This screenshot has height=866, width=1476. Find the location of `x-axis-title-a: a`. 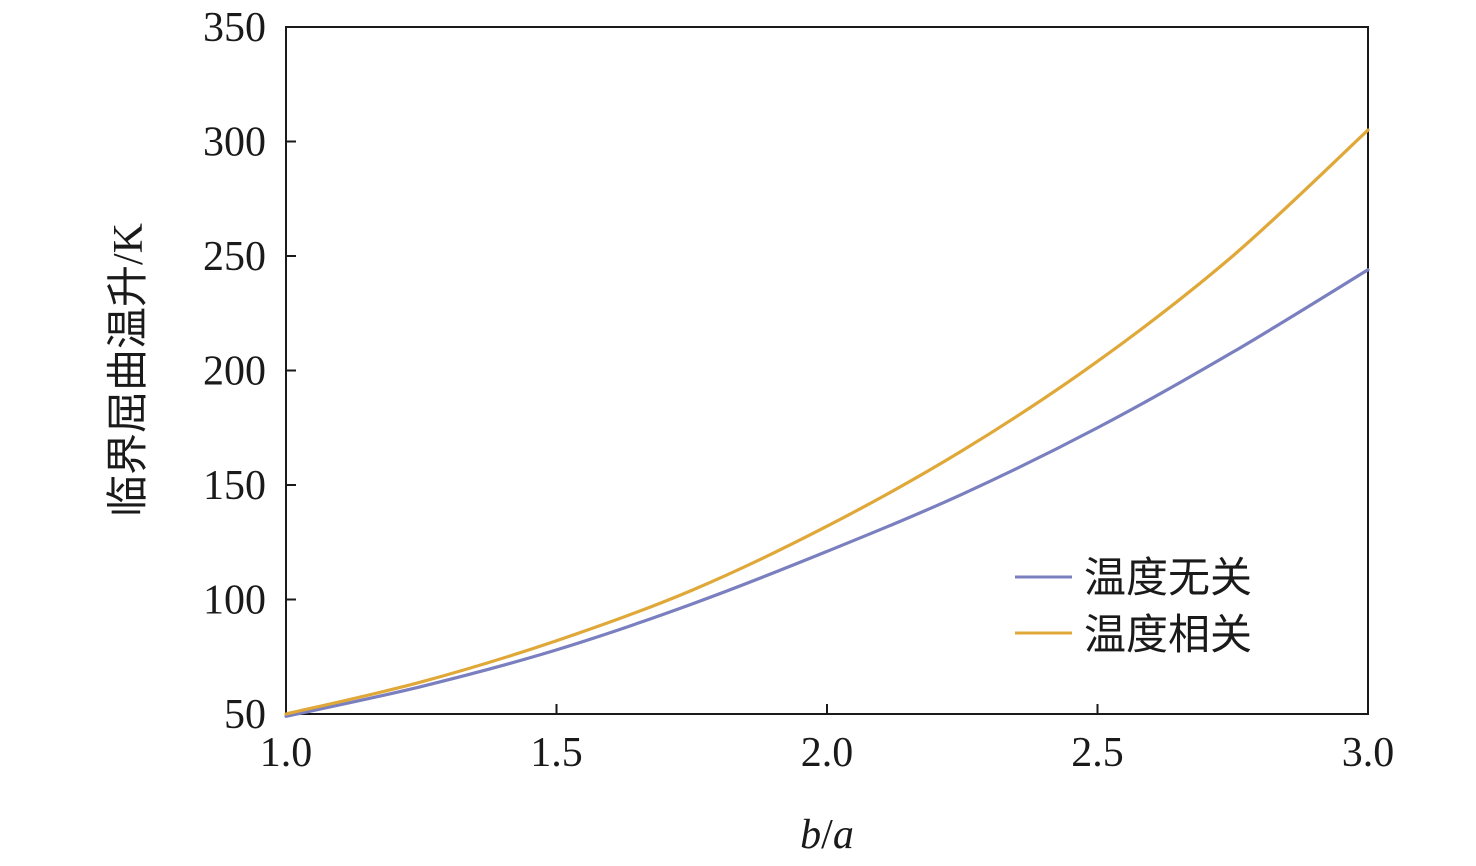

x-axis-title-a: a is located at coordinates (843, 835).